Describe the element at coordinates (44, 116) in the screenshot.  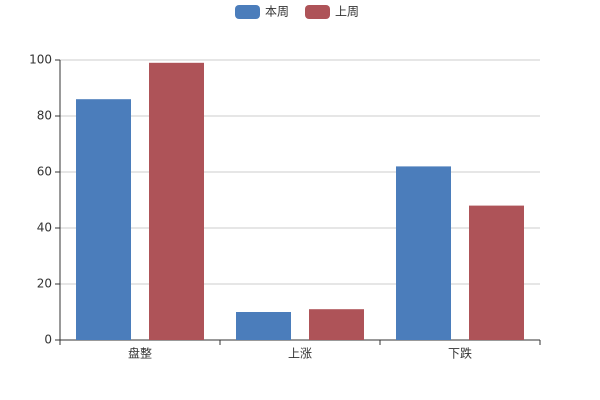
I see `y-tick-label: 80` at that location.